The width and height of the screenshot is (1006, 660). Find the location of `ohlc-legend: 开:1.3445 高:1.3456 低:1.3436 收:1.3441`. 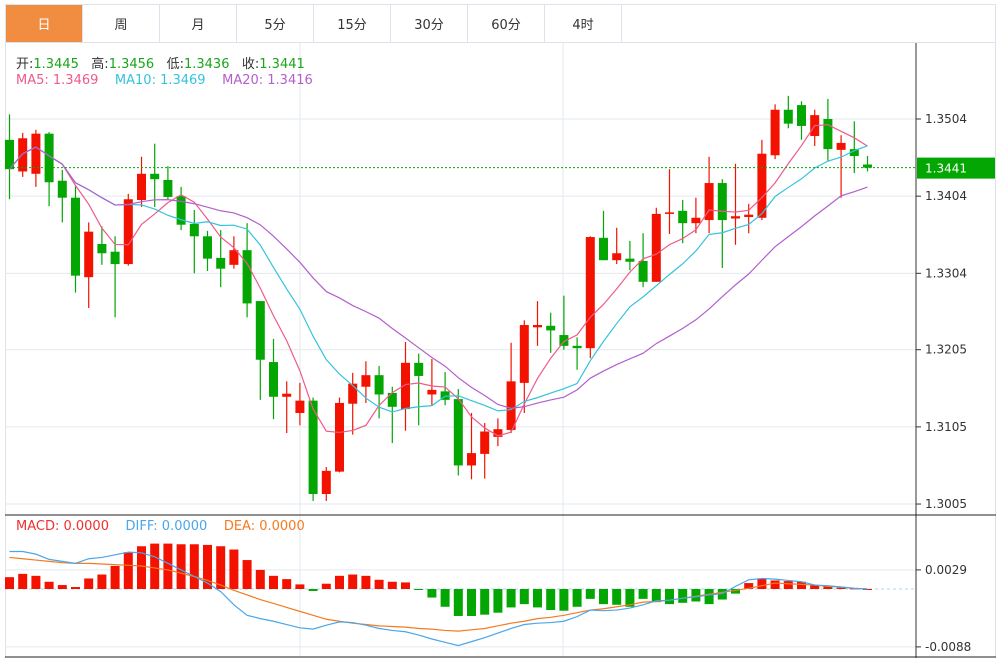

ohlc-legend: 开:1.3445 高:1.3456 低:1.3436 收:1.3441 is located at coordinates (160, 62).